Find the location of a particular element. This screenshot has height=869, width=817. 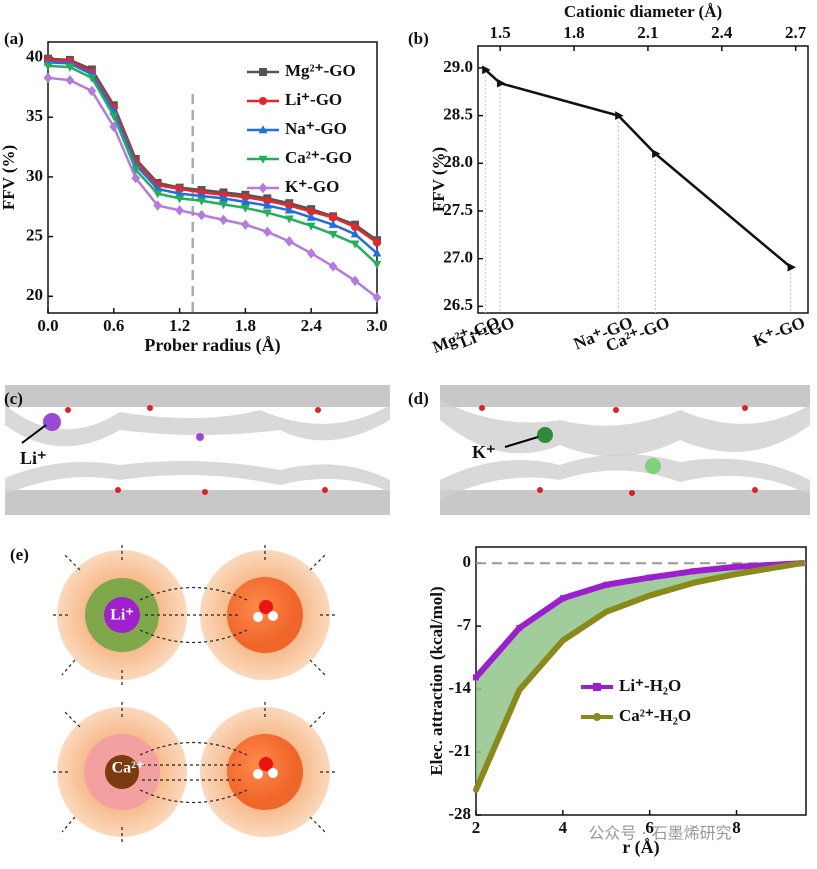

x-tick-label: 2.7 is located at coordinates (796, 32).